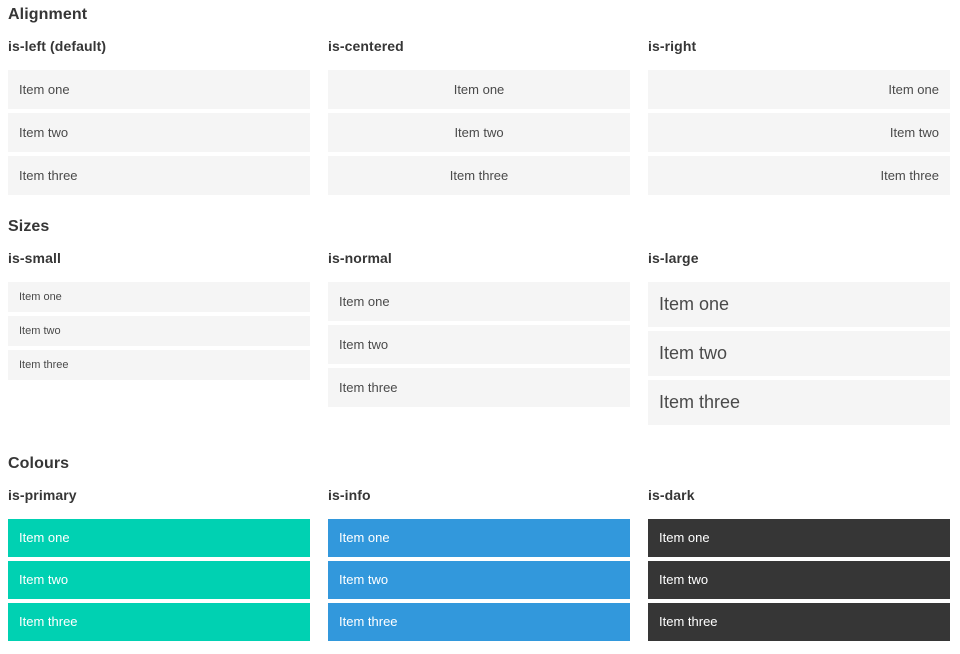  I want to click on section-title-sizes: Sizes, so click(29, 226).